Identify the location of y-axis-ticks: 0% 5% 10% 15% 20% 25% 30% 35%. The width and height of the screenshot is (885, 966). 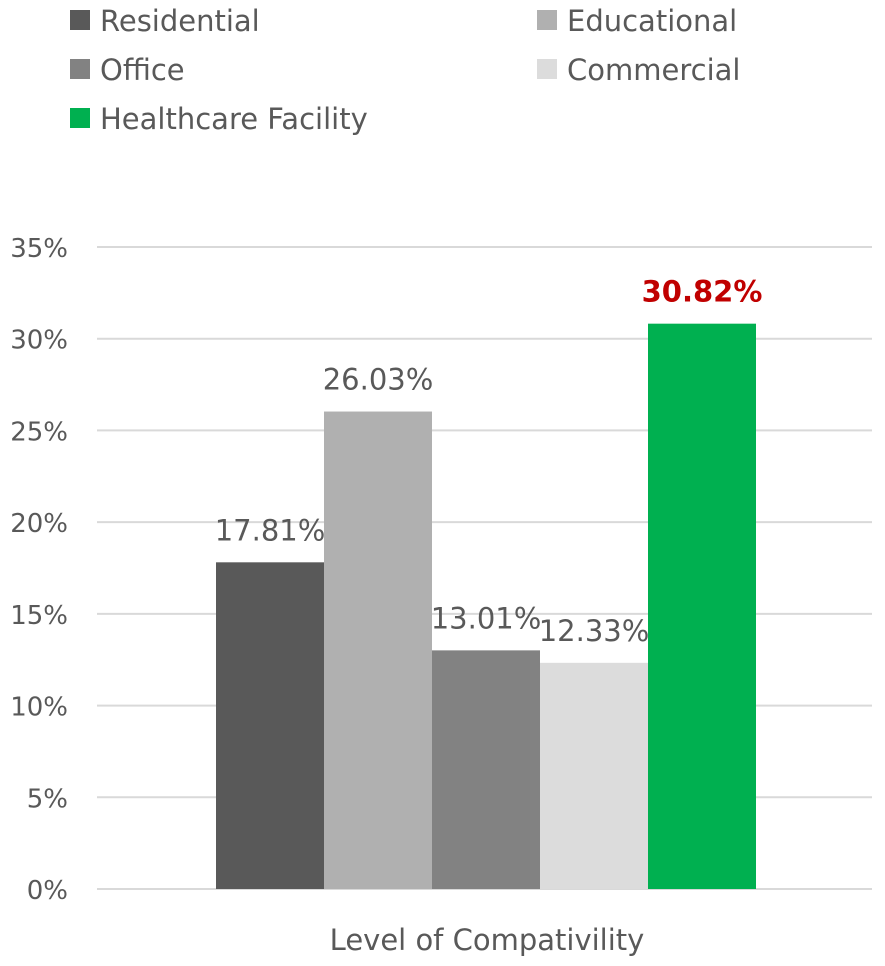
(39, 570).